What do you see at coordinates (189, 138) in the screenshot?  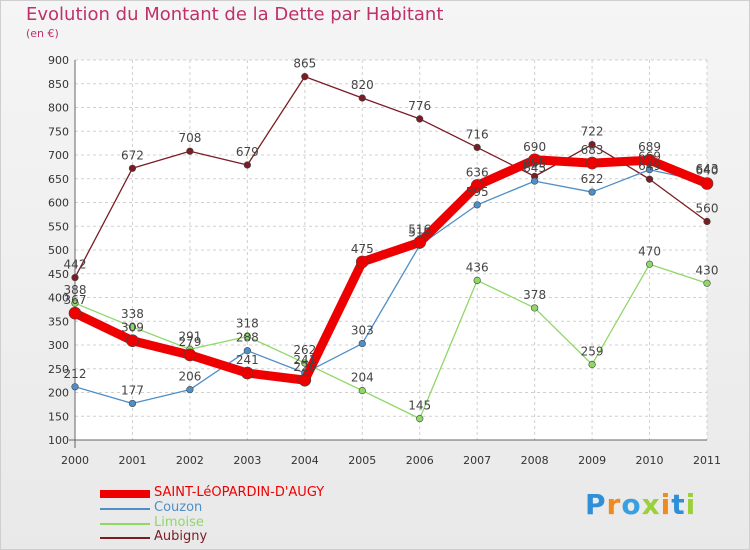 I see `data-label: 708` at bounding box center [189, 138].